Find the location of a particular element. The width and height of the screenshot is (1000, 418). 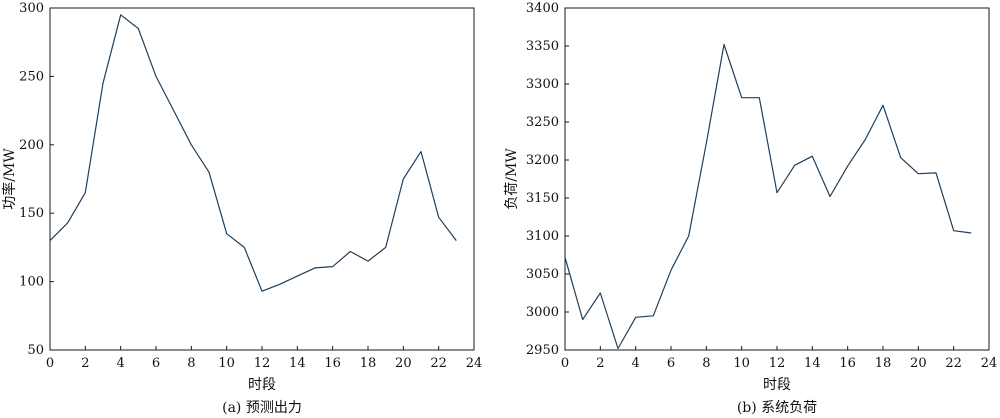

x-tick-label-b: 22 is located at coordinates (953, 363).